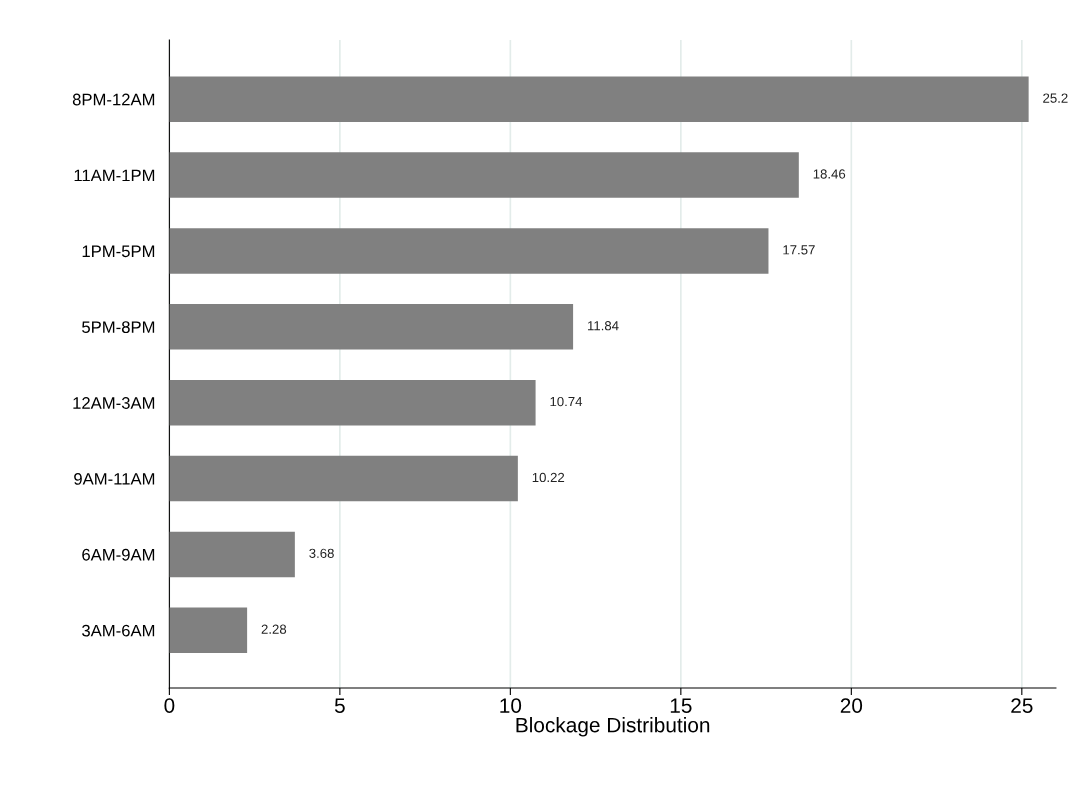  What do you see at coordinates (113, 99) in the screenshot?
I see `y-tick-label: 8PM-12AM` at bounding box center [113, 99].